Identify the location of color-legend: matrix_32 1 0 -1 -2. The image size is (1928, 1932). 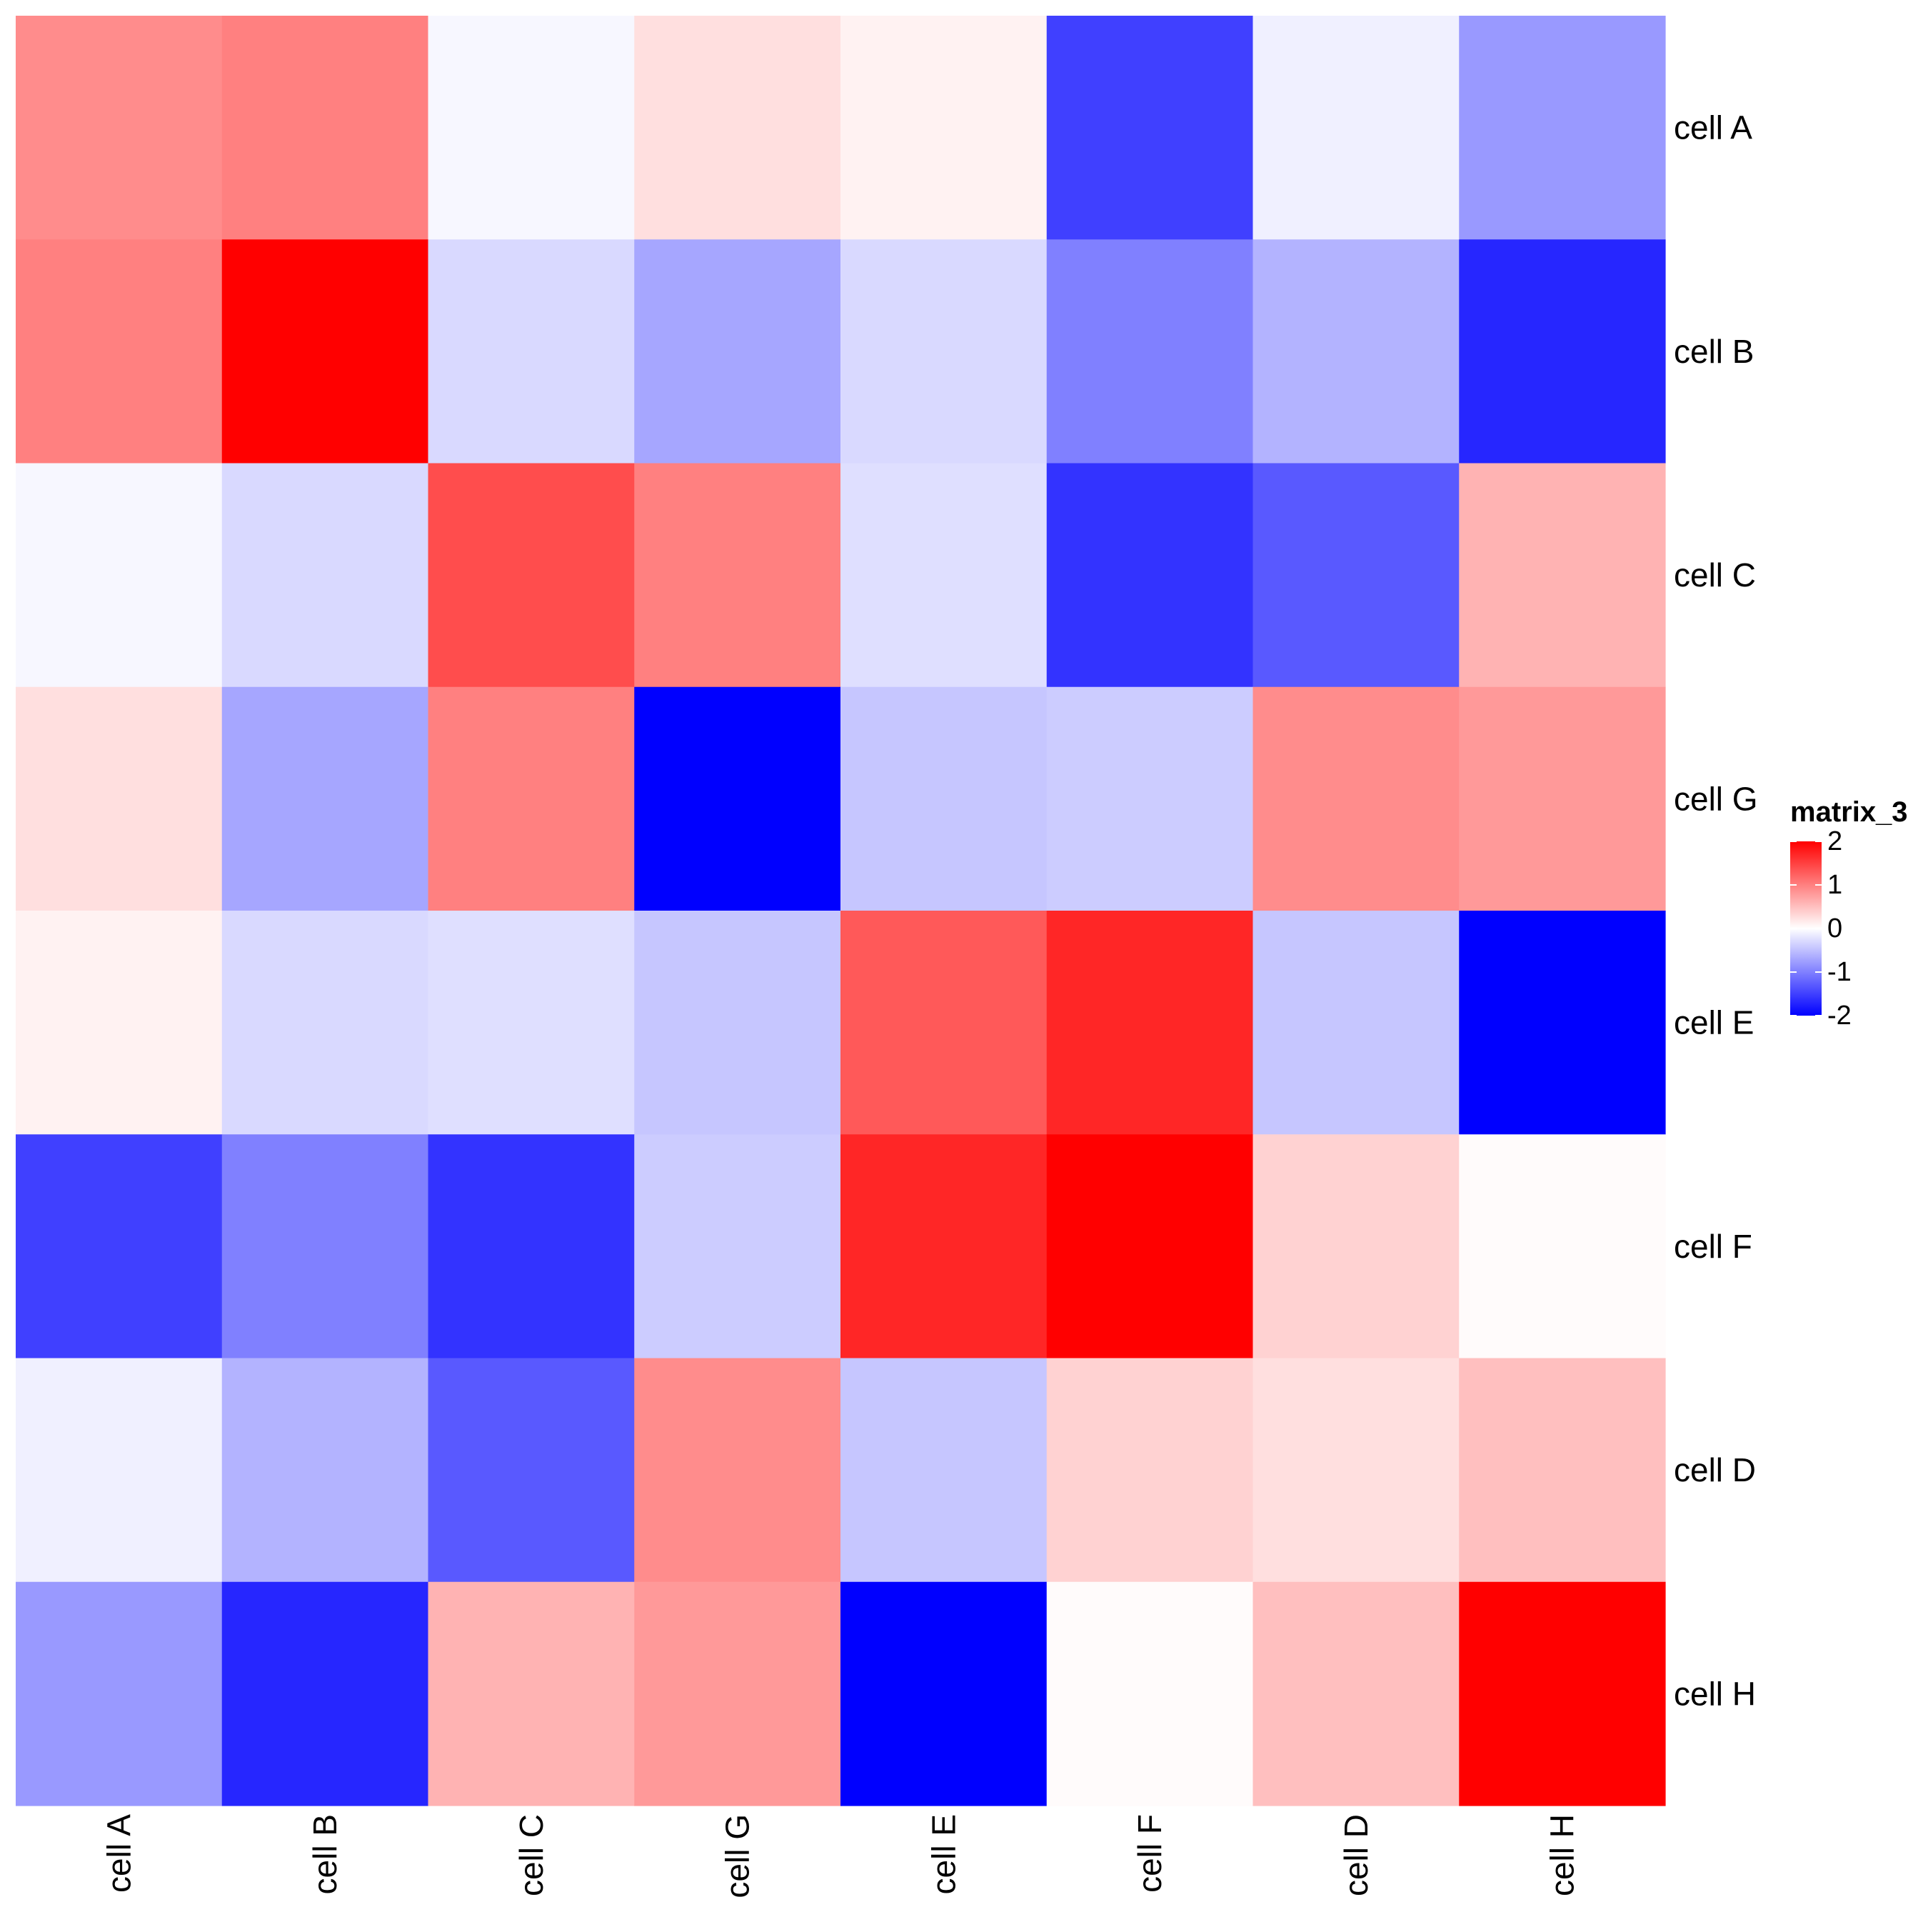
(1849, 913).